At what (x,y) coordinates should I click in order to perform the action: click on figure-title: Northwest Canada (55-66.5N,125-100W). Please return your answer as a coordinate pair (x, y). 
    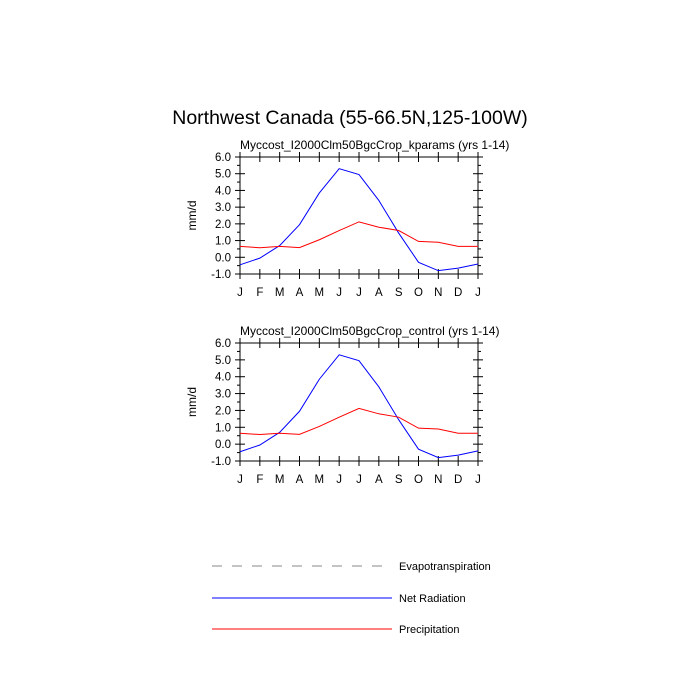
    Looking at the image, I should click on (350, 118).